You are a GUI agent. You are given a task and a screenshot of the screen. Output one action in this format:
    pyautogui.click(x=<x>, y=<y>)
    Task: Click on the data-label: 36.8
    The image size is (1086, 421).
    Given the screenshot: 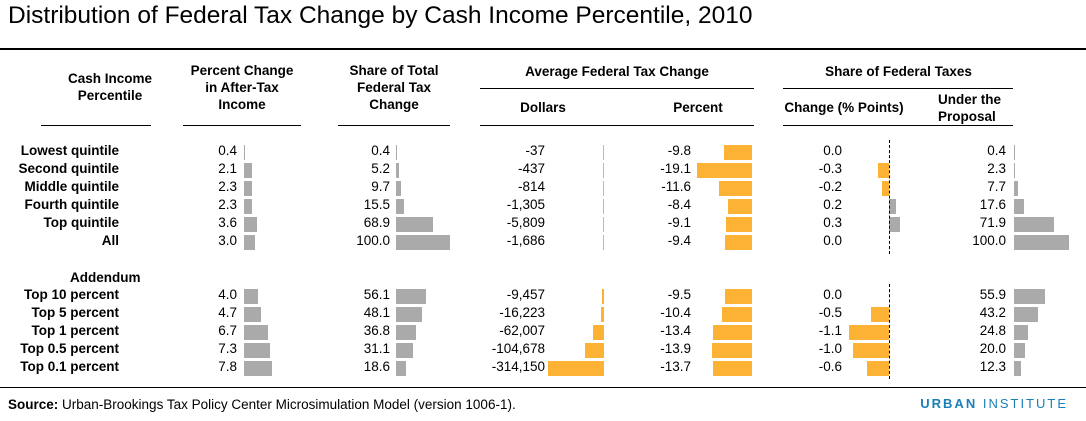 What is the action you would take?
    pyautogui.click(x=376, y=330)
    